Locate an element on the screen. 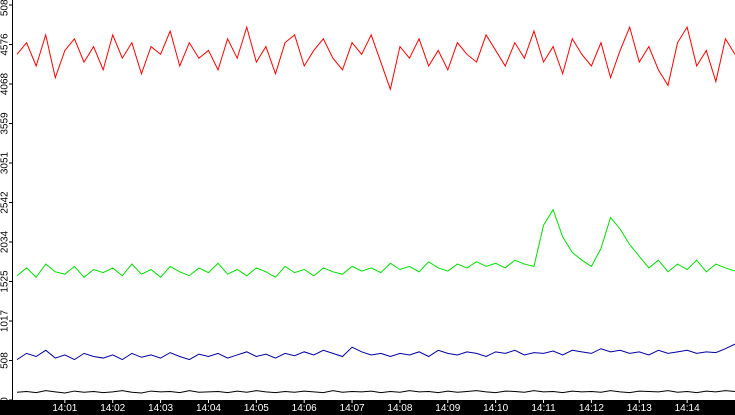 Image resolution: width=735 pixels, height=415 pixels. x-tick-label: 14:09 is located at coordinates (447, 408).